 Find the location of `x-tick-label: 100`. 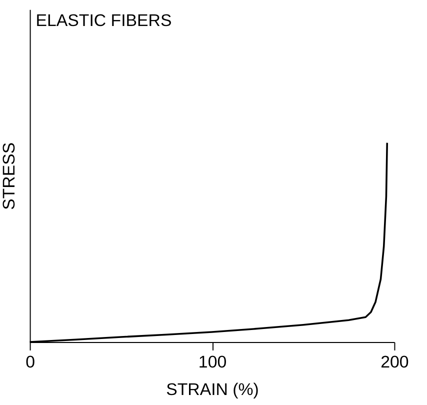

x-tick-label: 100 is located at coordinates (212, 362).